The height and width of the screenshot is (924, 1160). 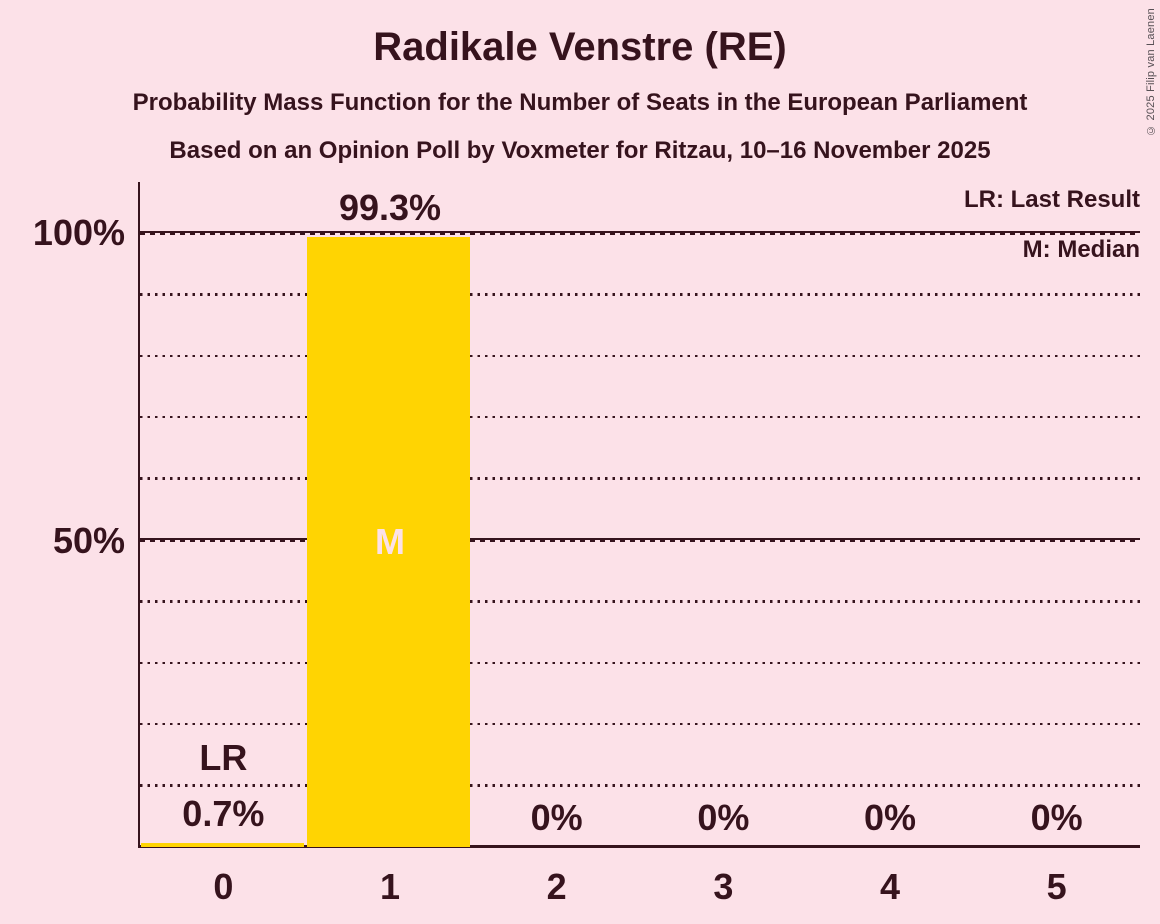 What do you see at coordinates (556, 817) in the screenshot?
I see `value-label-seats-2: 0%` at bounding box center [556, 817].